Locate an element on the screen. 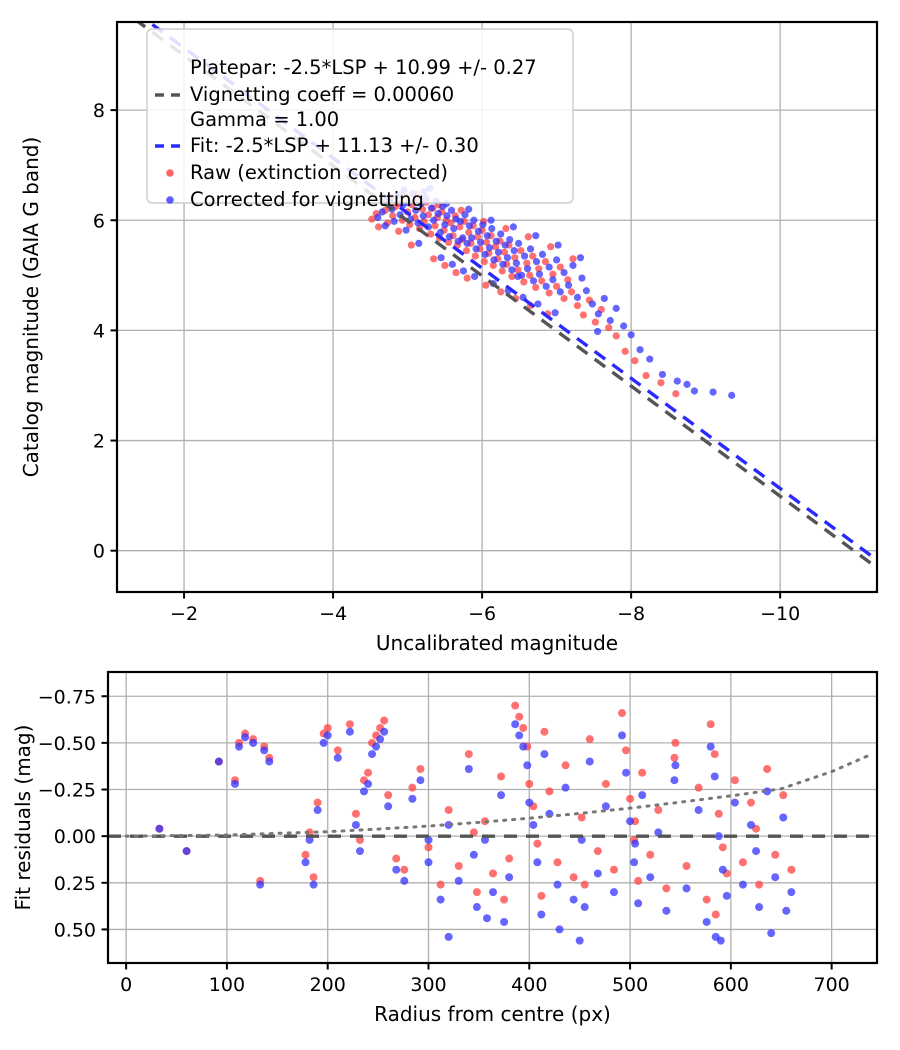 The height and width of the screenshot is (1050, 900). xtick-label: 0 is located at coordinates (126, 985).